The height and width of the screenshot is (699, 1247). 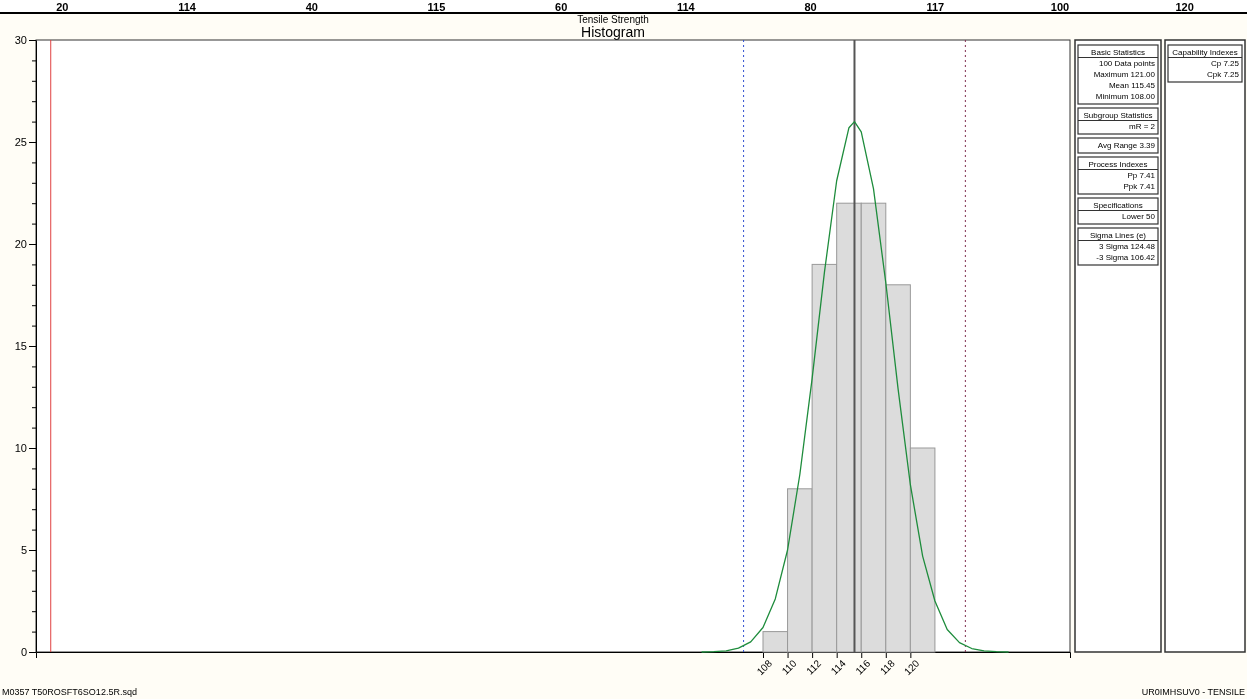 What do you see at coordinates (1139, 216) in the screenshot?
I see `text: Lower 50` at bounding box center [1139, 216].